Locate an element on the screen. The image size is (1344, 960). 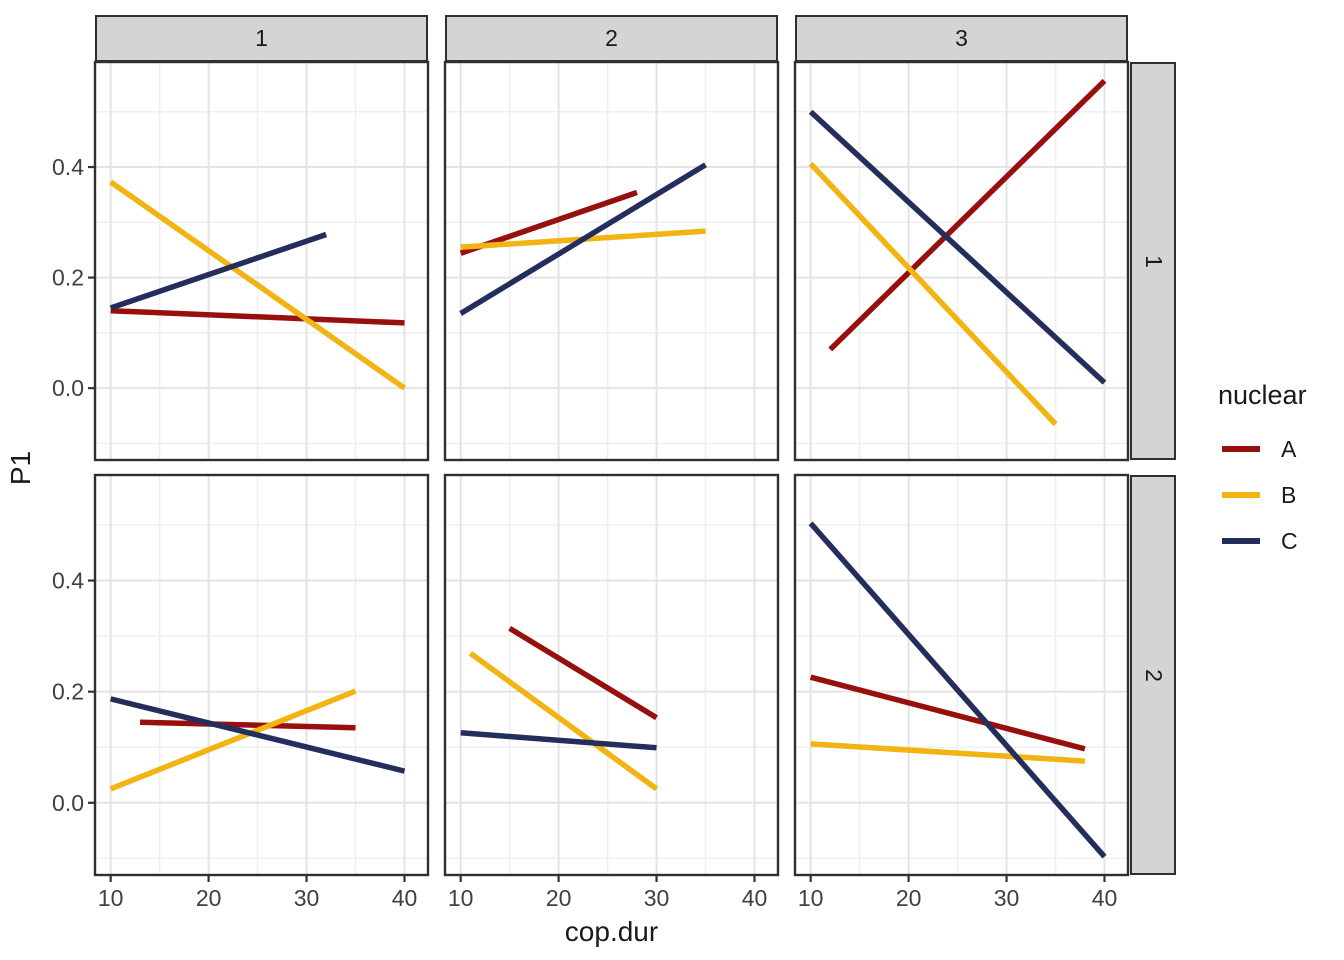
facet-col-strip-2: 2 is located at coordinates (611, 38).